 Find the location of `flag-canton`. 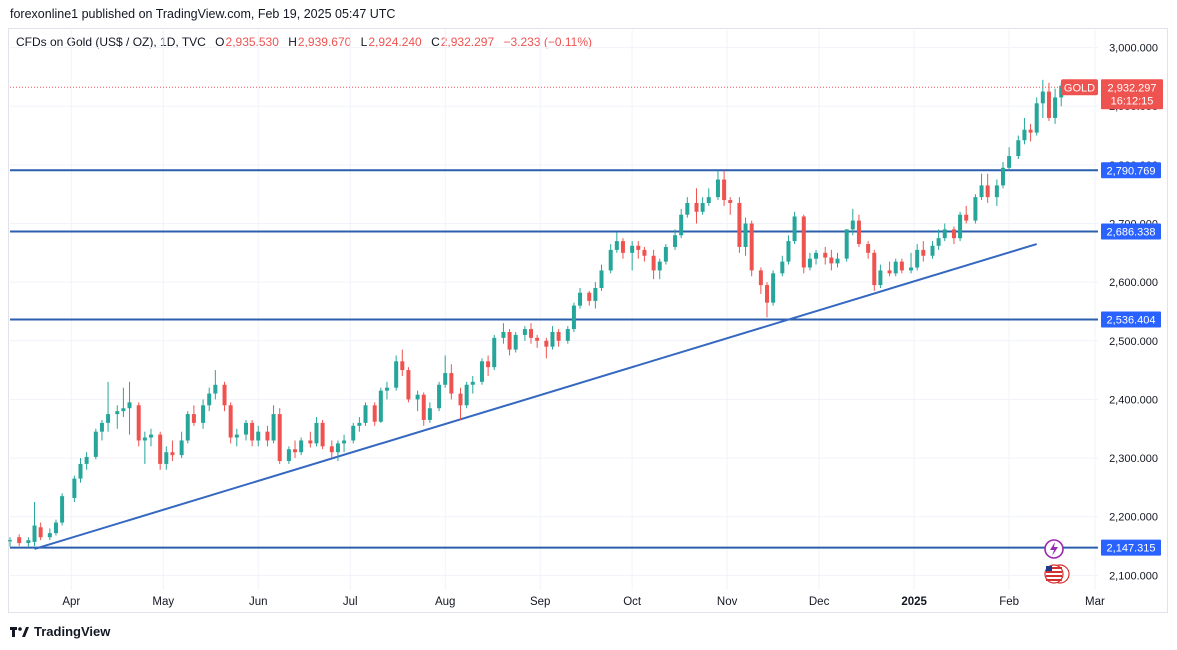

flag-canton is located at coordinates (1049, 568).